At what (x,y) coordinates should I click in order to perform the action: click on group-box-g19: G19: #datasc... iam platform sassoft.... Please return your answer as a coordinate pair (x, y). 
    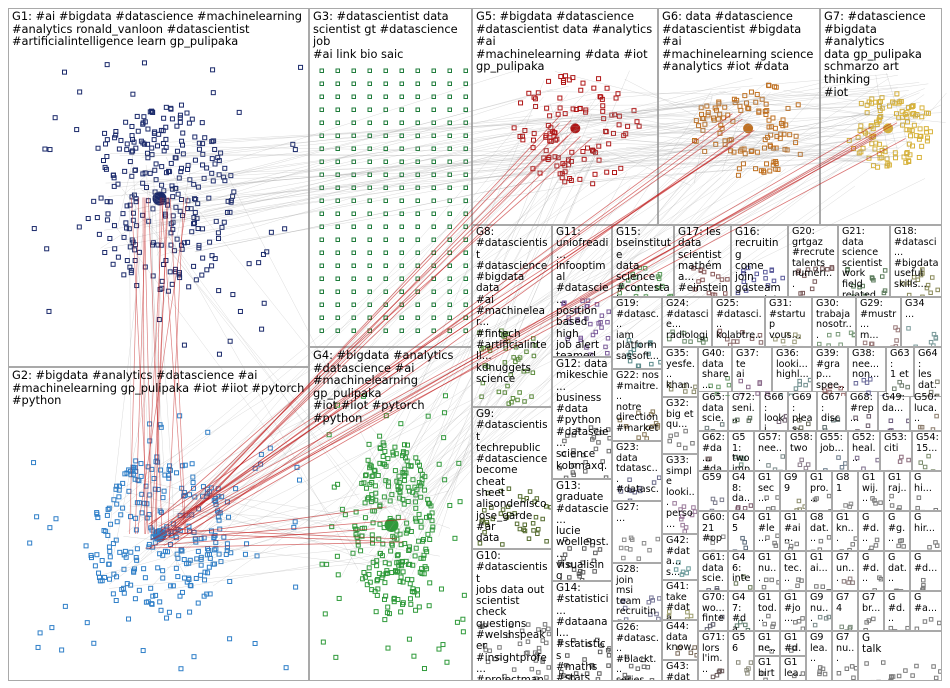
    Looking at the image, I should click on (637, 333).